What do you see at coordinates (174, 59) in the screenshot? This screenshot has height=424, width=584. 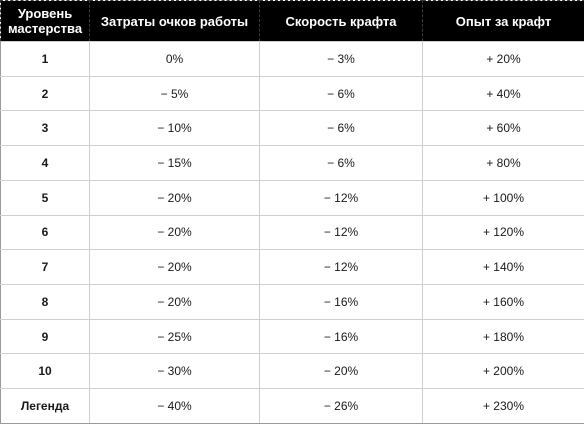 I see `work-cost-cell: 0%` at bounding box center [174, 59].